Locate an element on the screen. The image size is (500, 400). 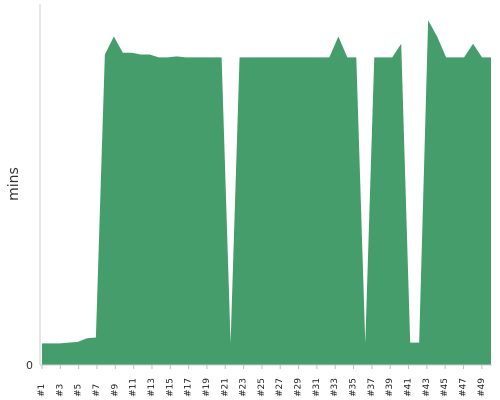
y-ticks: 0 is located at coordinates (29, 365).